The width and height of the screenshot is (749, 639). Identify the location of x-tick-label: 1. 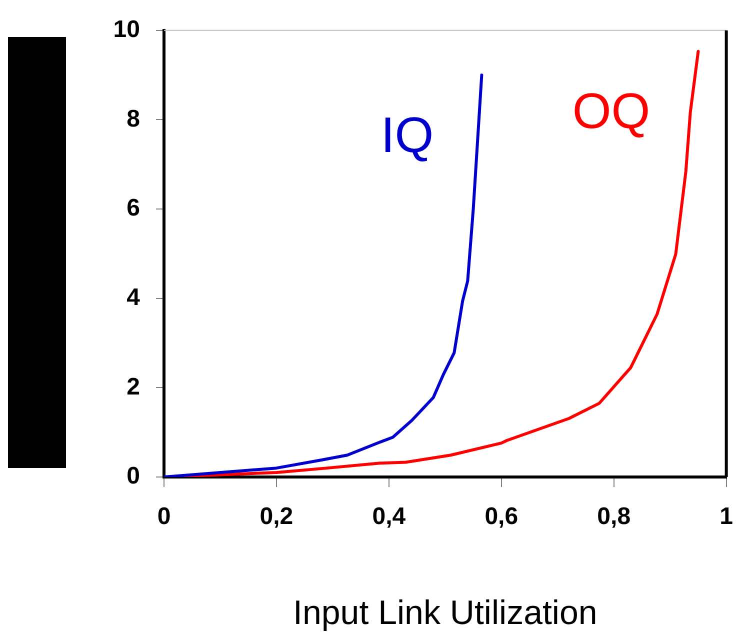
(727, 516).